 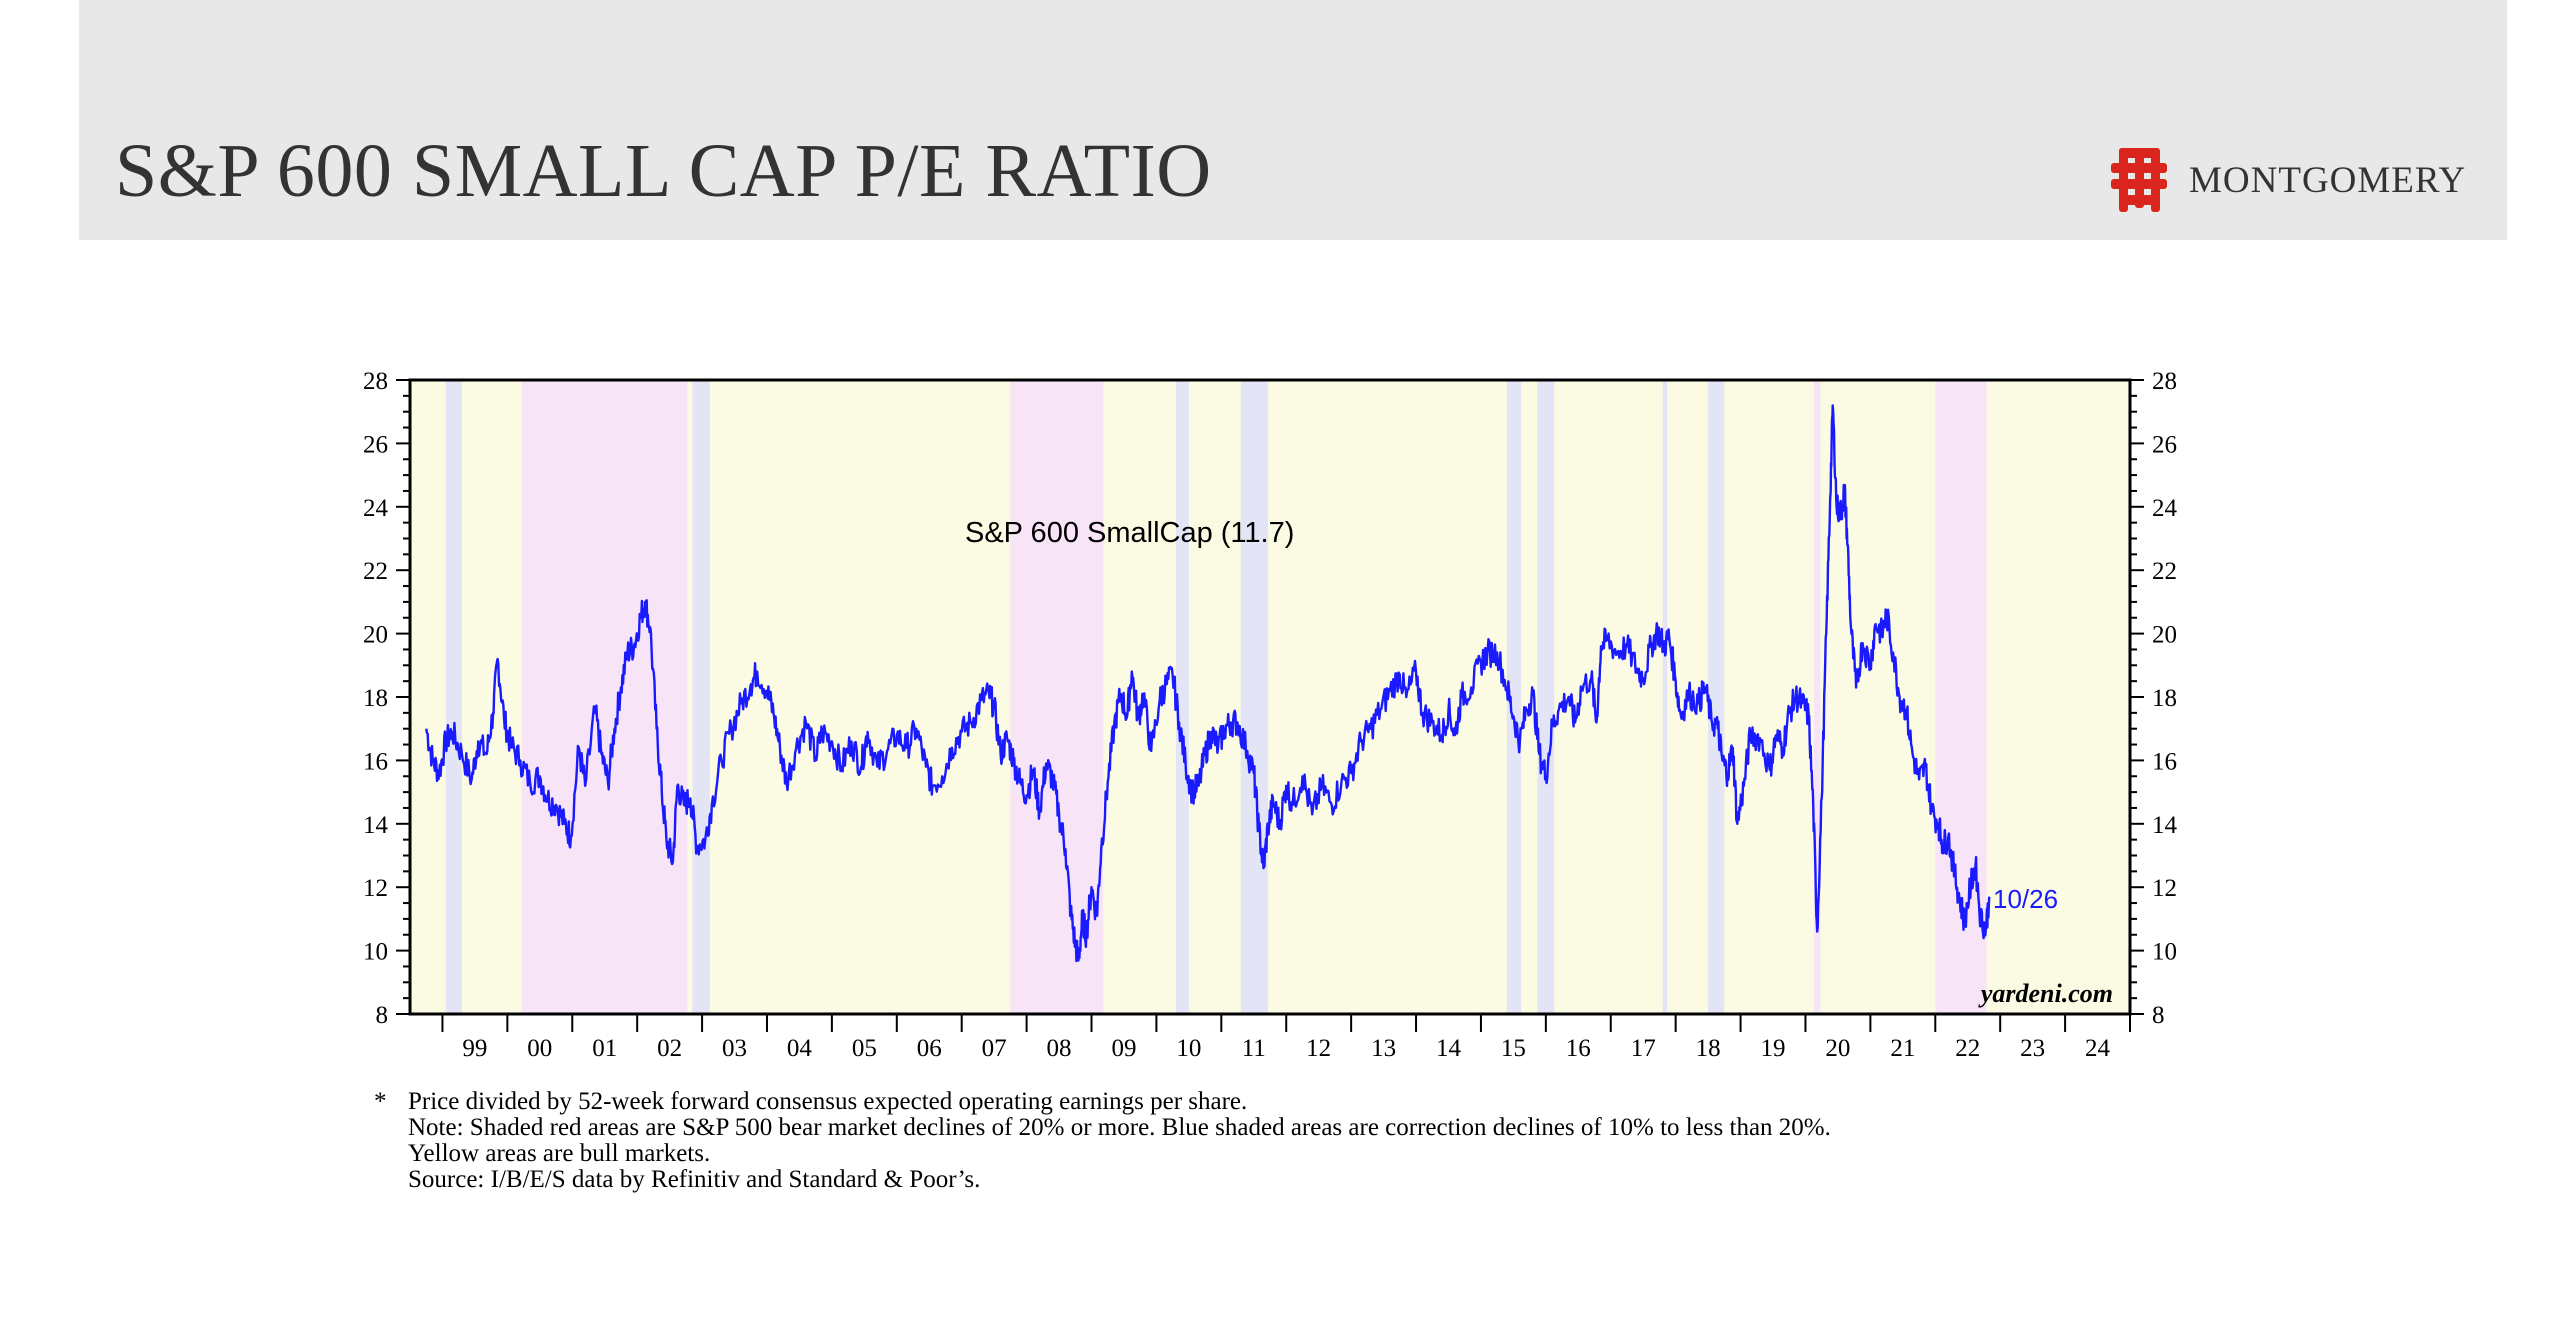 I want to click on x-tick-label: 09, so click(x=1123, y=1048).